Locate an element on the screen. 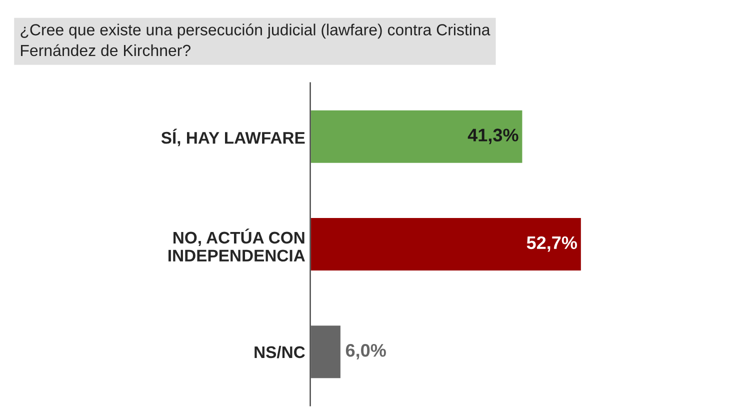 This screenshot has width=730, height=414. chart-title: ¿Cree que existe una persecución judicial (lawfare) contra Cristina Fernández de Kirchner? is located at coordinates (255, 40).